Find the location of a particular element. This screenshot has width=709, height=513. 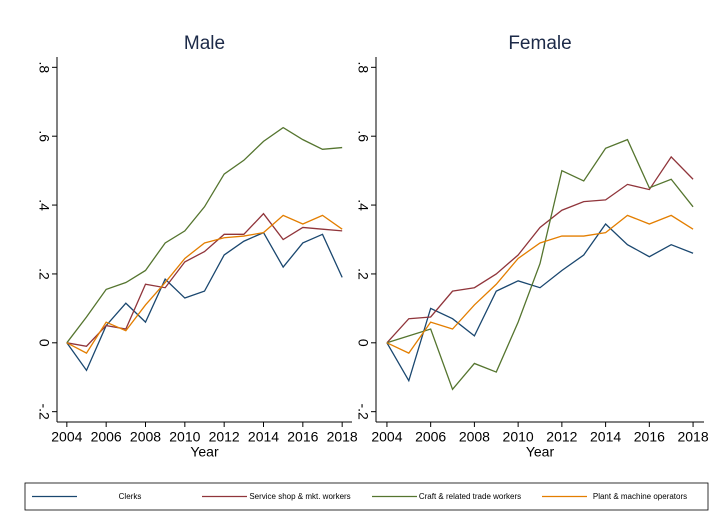

legend-label: Craft & related trade workers is located at coordinates (470, 496).